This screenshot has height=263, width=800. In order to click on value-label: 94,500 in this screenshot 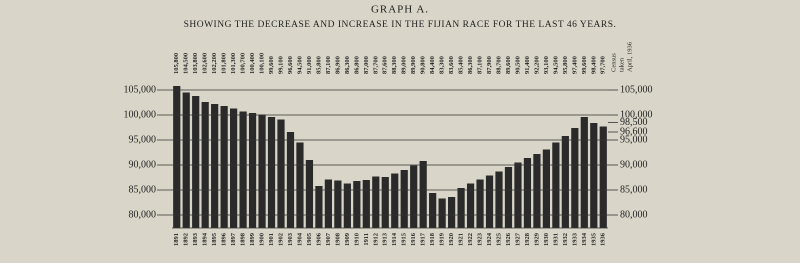, I will do `click(555, 65)`.